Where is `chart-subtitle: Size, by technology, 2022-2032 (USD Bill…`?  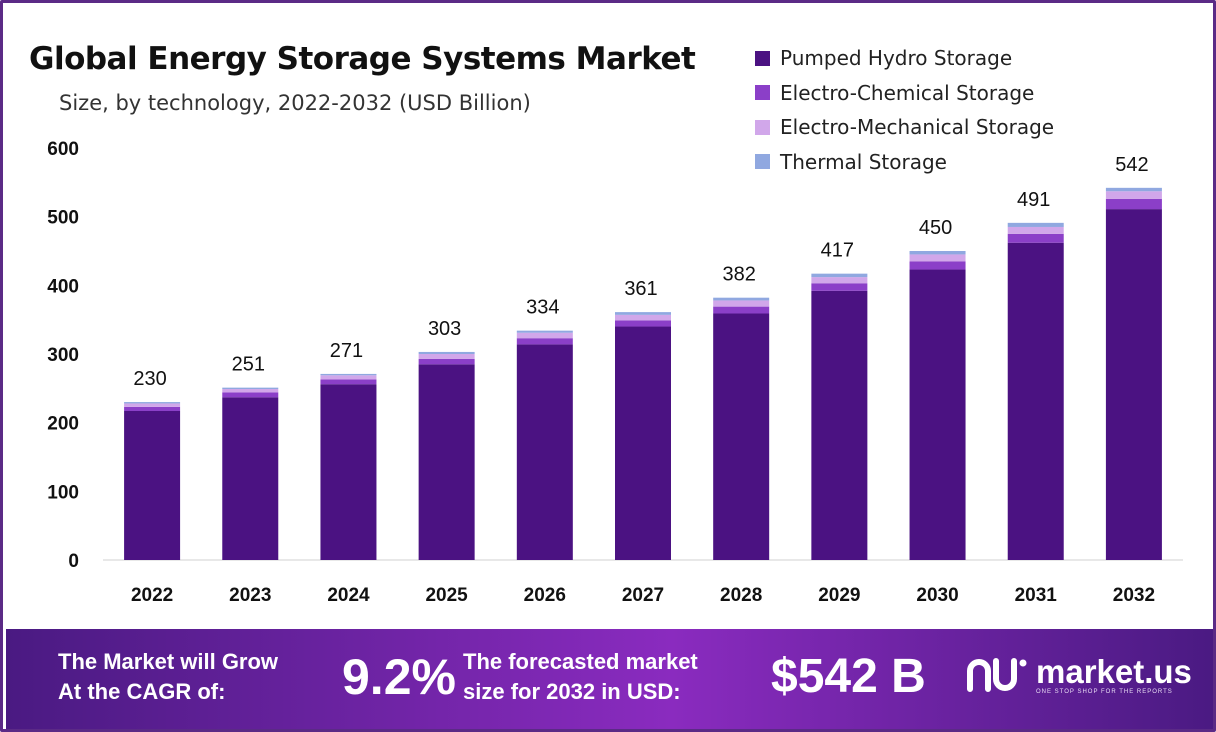
chart-subtitle: Size, by technology, 2022-2032 (USD Bill… is located at coordinates (295, 103).